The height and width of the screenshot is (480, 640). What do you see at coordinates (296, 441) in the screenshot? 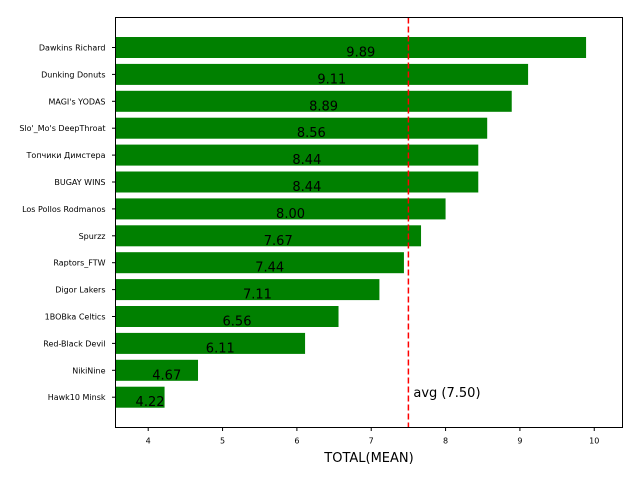
I see `x-tick-label: 6` at bounding box center [296, 441].